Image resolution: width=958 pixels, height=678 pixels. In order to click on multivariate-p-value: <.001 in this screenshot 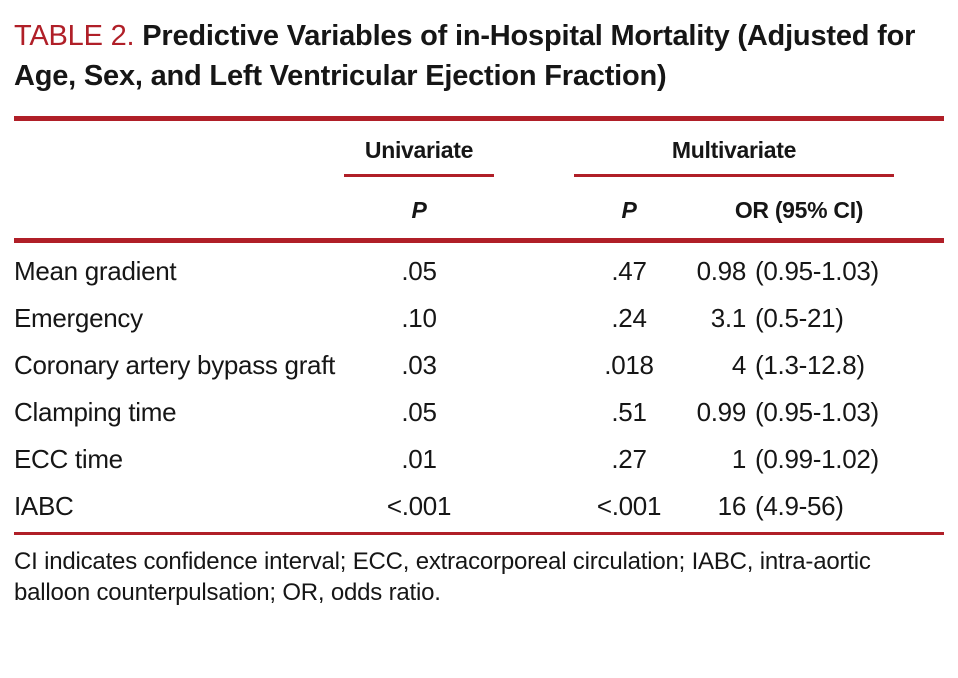, I will do `click(629, 506)`.